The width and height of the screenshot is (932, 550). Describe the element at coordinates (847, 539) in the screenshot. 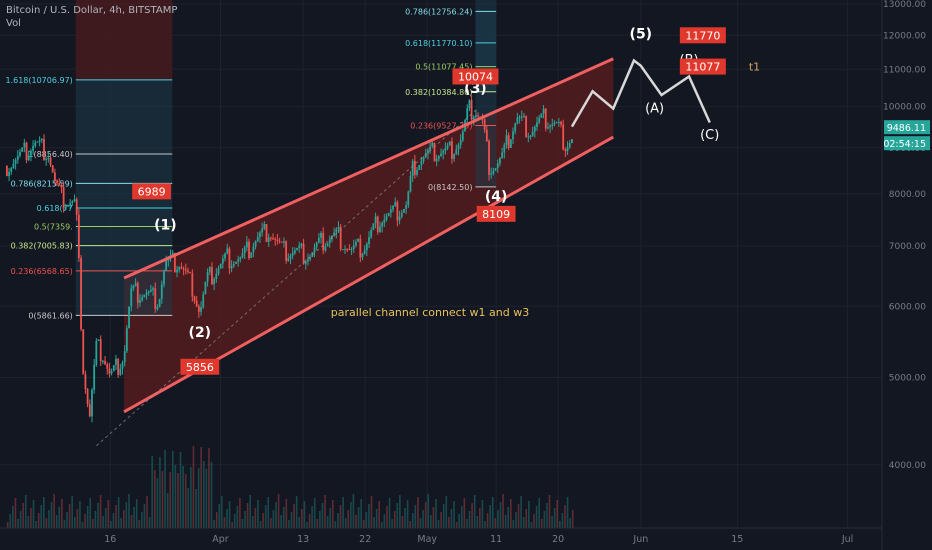

I see `time-tick-label: Jul` at that location.